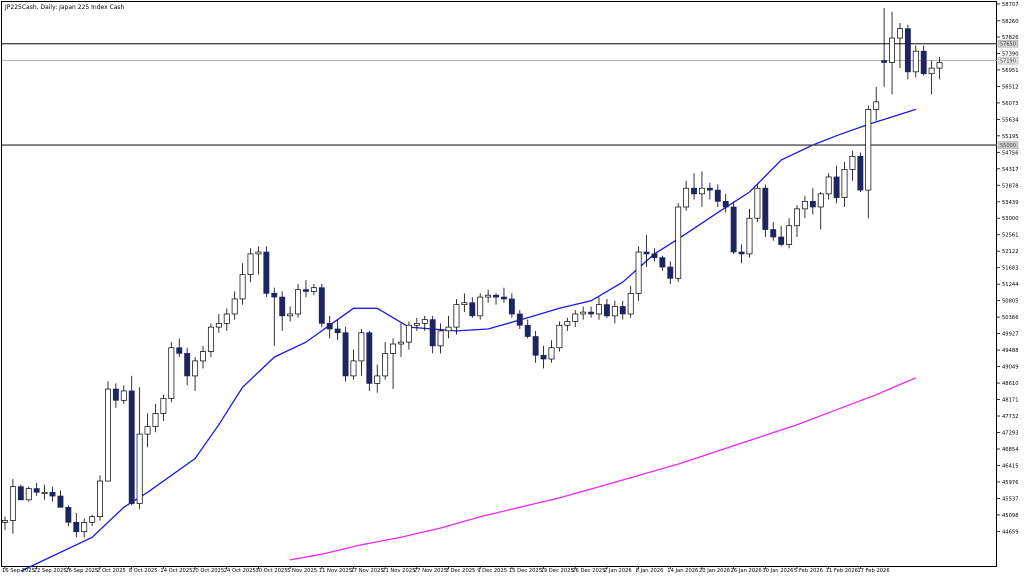 The image size is (1024, 580). Describe the element at coordinates (1010, 252) in the screenshot. I see `y-tick-label: 52122` at that location.